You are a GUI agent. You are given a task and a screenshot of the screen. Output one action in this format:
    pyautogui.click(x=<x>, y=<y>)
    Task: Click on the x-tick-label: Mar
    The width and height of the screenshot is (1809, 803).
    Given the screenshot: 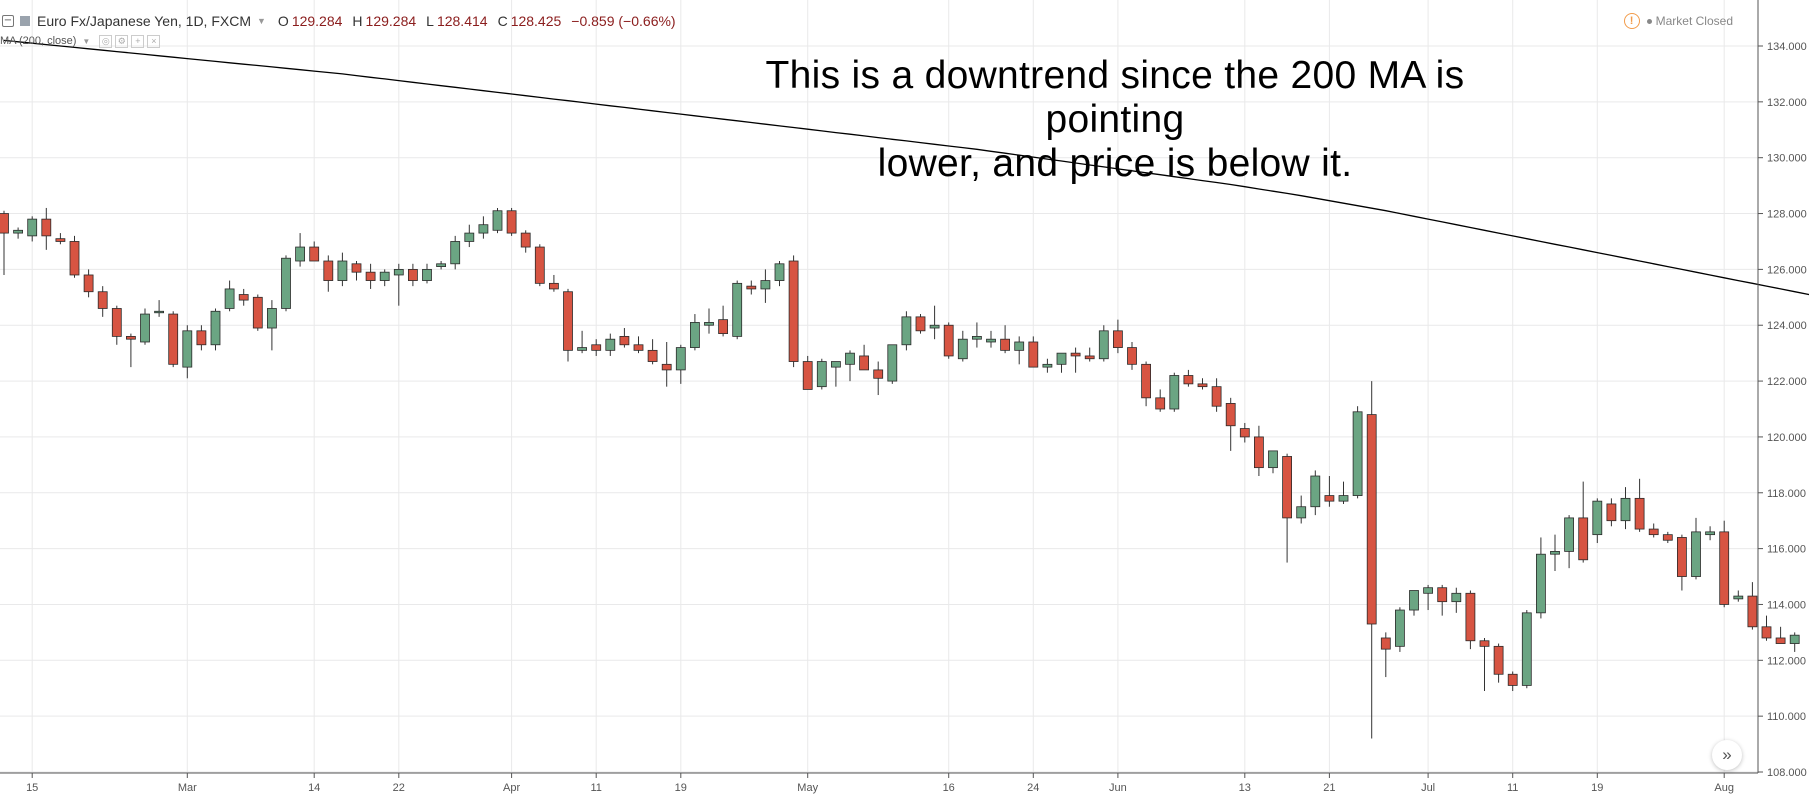 What is the action you would take?
    pyautogui.click(x=187, y=788)
    